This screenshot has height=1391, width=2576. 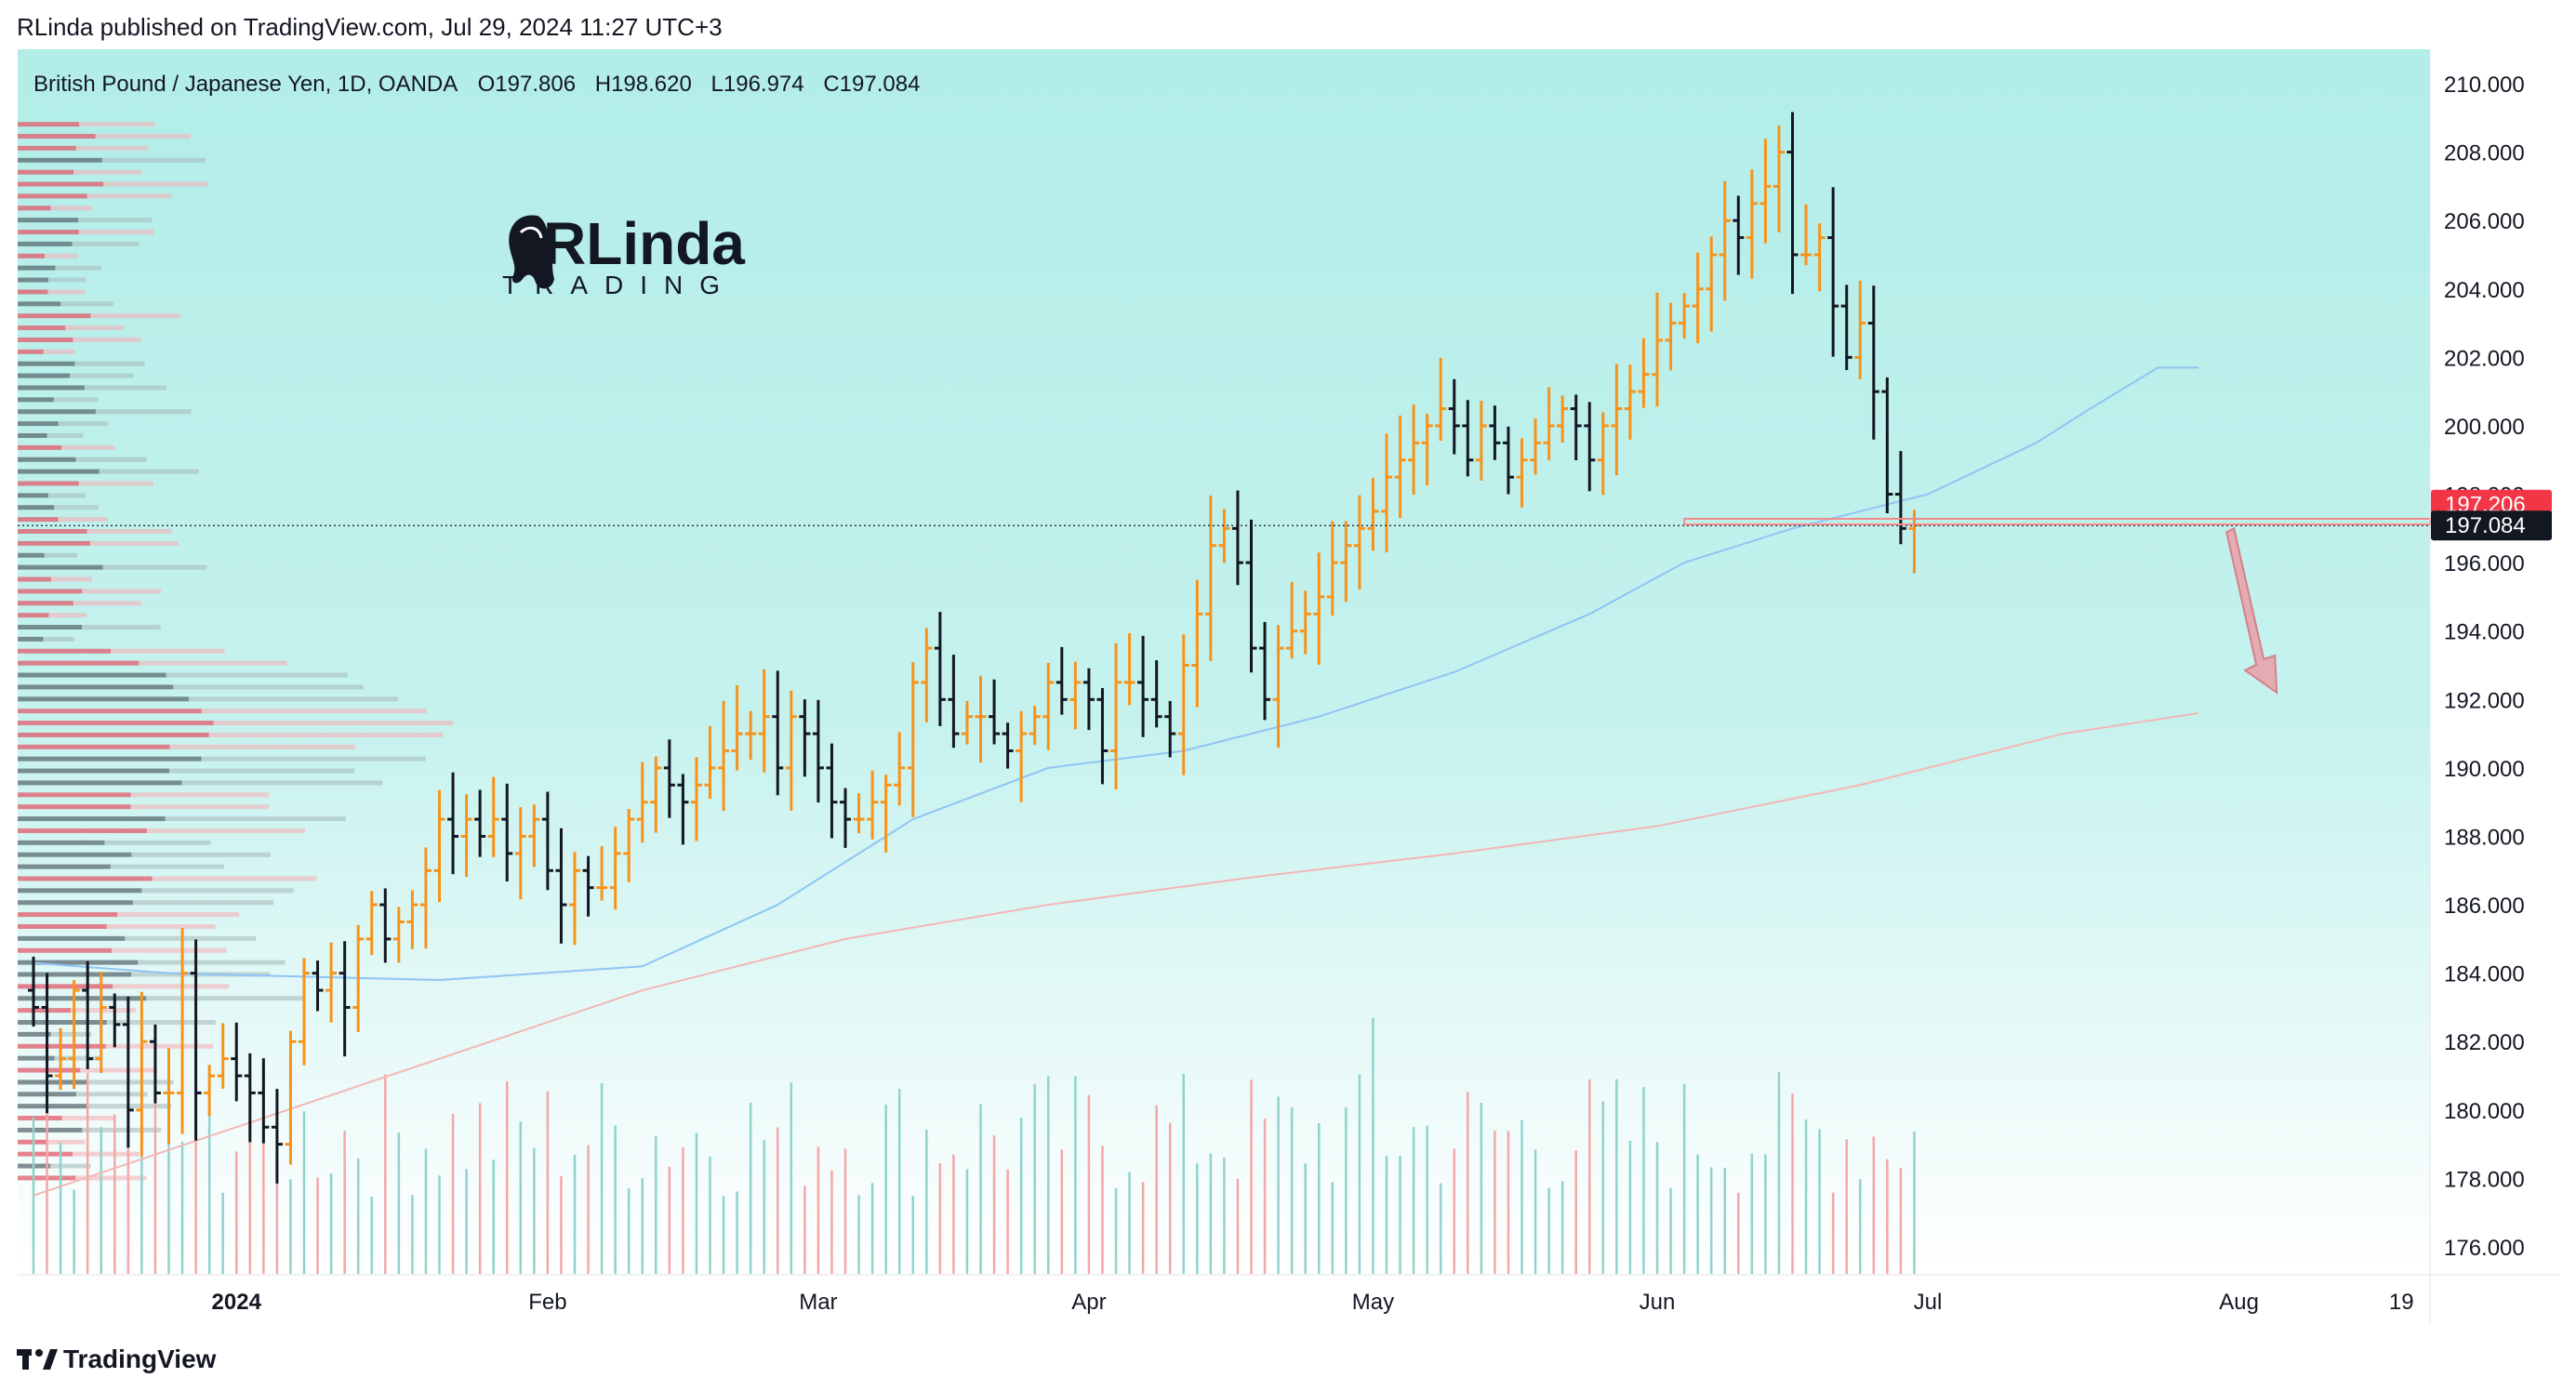 What do you see at coordinates (2251, 610) in the screenshot?
I see `projection-arrow-shape` at bounding box center [2251, 610].